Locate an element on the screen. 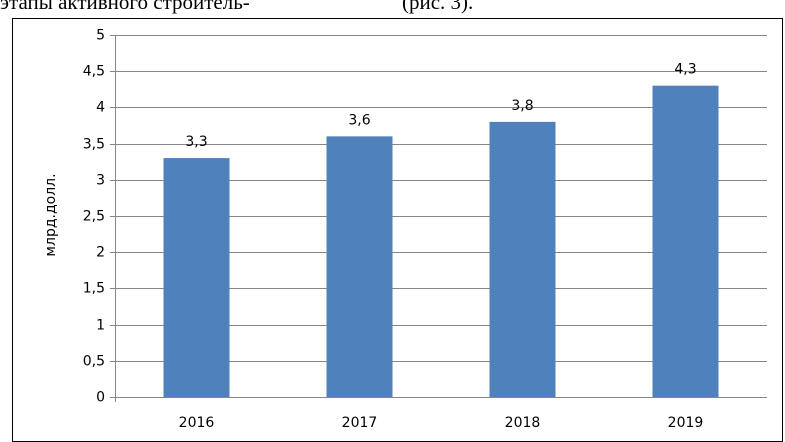 This screenshot has height=442, width=785. annotation: этапы активного строитель- is located at coordinates (125, 7).